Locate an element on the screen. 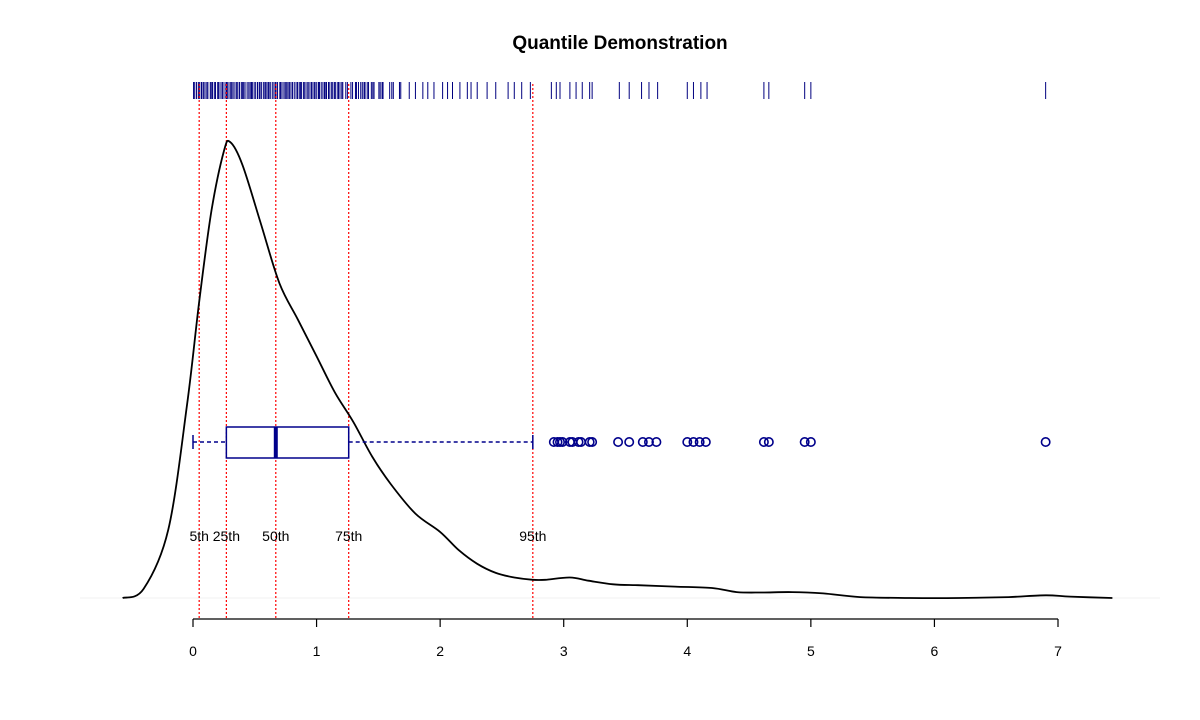  x-tick-label: 2 is located at coordinates (440, 651).